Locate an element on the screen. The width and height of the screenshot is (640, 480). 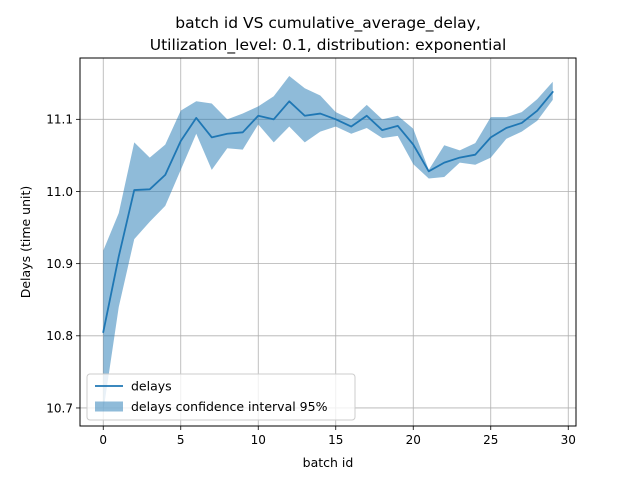
legend-label-delays: delays is located at coordinates (151, 386).